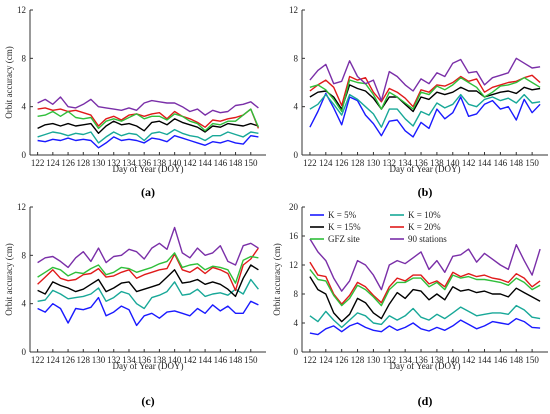 The width and height of the screenshot is (550, 414). What do you see at coordinates (425, 192) in the screenshot?
I see `panel-label: (b)` at bounding box center [425, 192].